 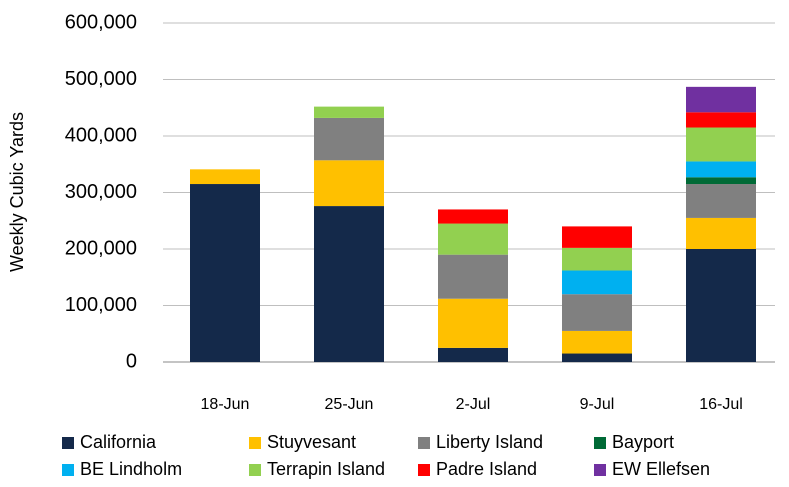 What do you see at coordinates (326, 469) in the screenshot?
I see `legend-label: Terrapin Island` at bounding box center [326, 469].